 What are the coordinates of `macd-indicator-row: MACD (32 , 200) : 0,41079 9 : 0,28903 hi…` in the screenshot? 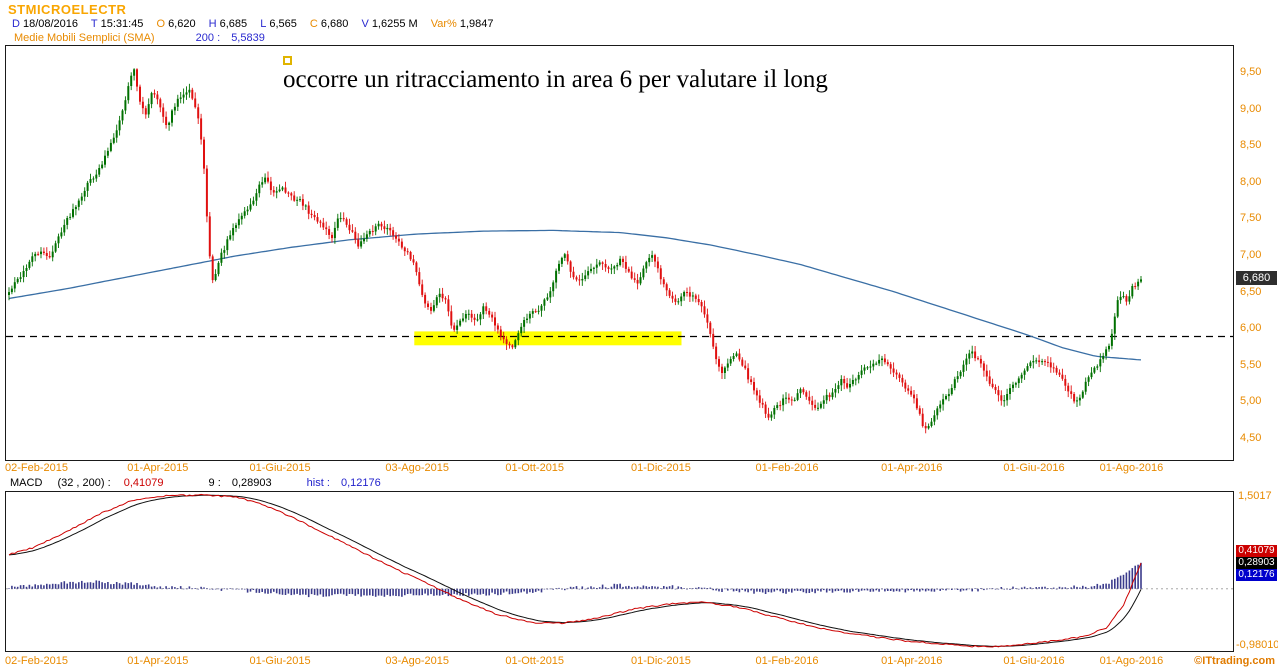 It's located at (195, 483).